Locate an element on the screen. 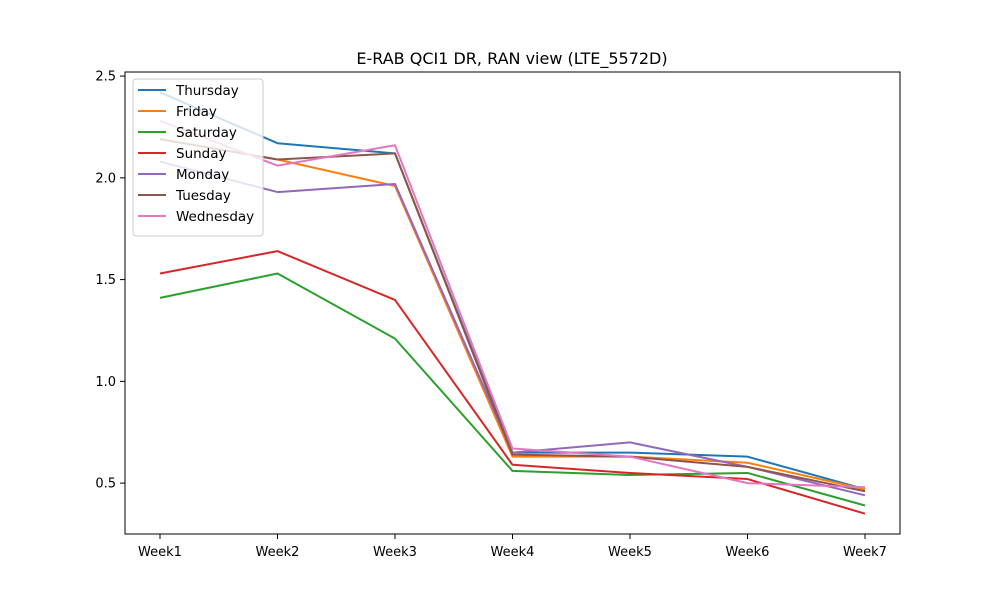  x-tick-label: Week4 is located at coordinates (513, 552).